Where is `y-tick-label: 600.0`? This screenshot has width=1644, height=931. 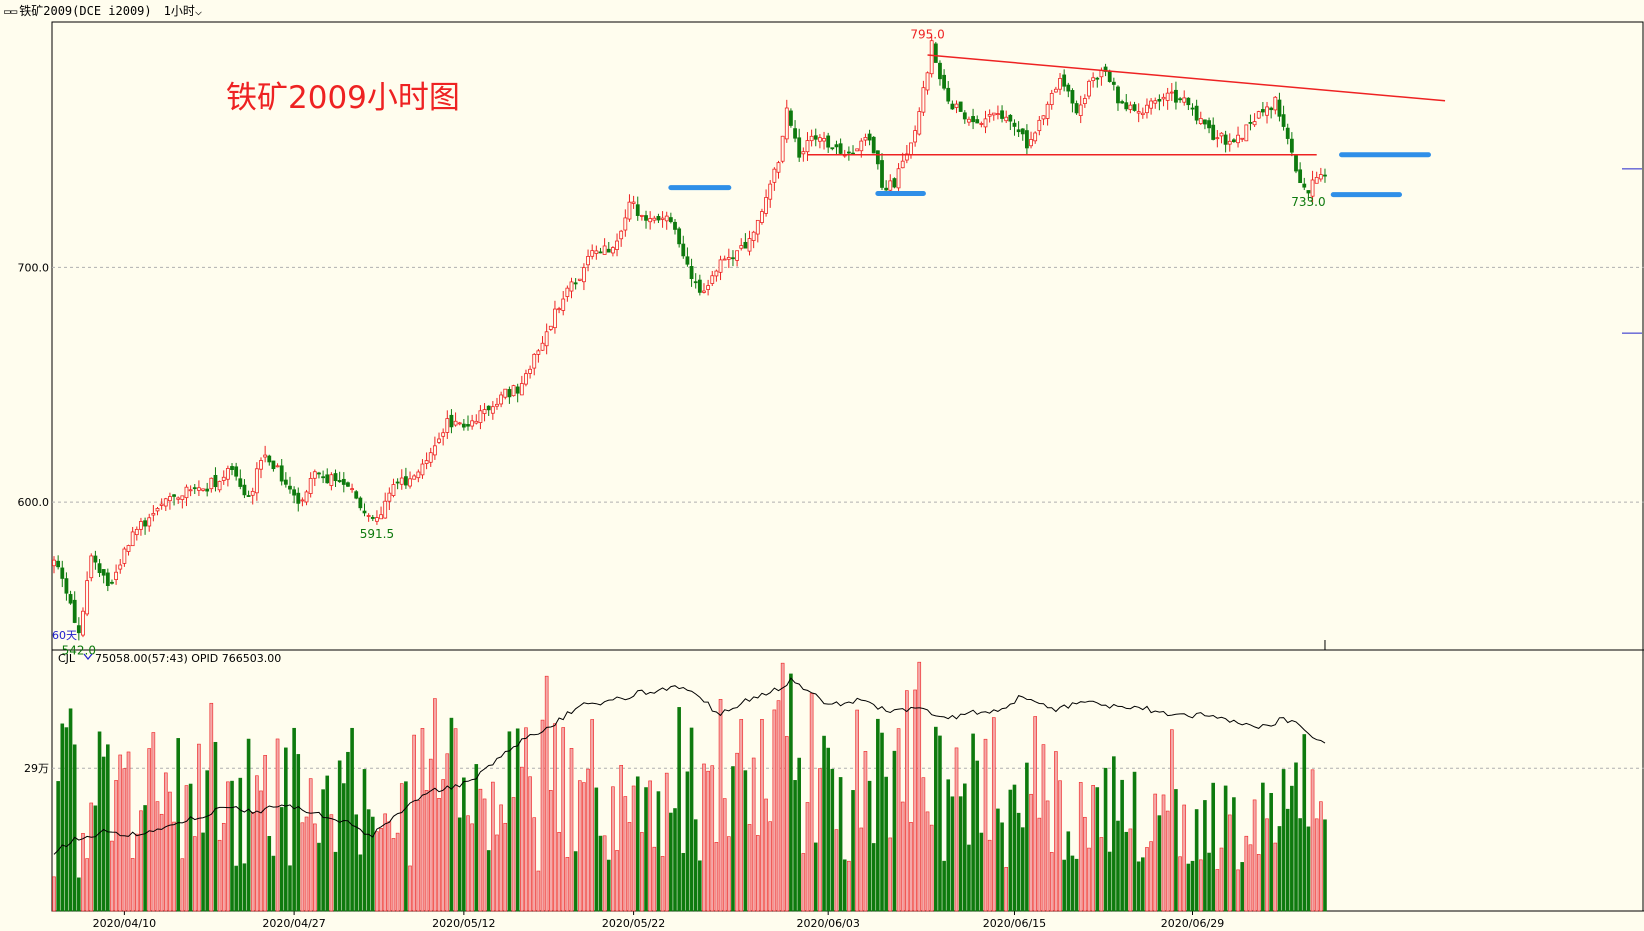 y-tick-label: 600.0 is located at coordinates (34, 502).